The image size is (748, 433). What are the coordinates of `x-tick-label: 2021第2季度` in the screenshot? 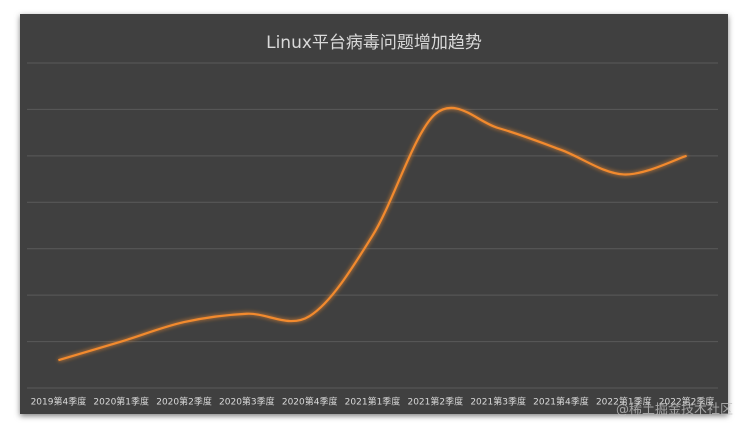 It's located at (435, 402).